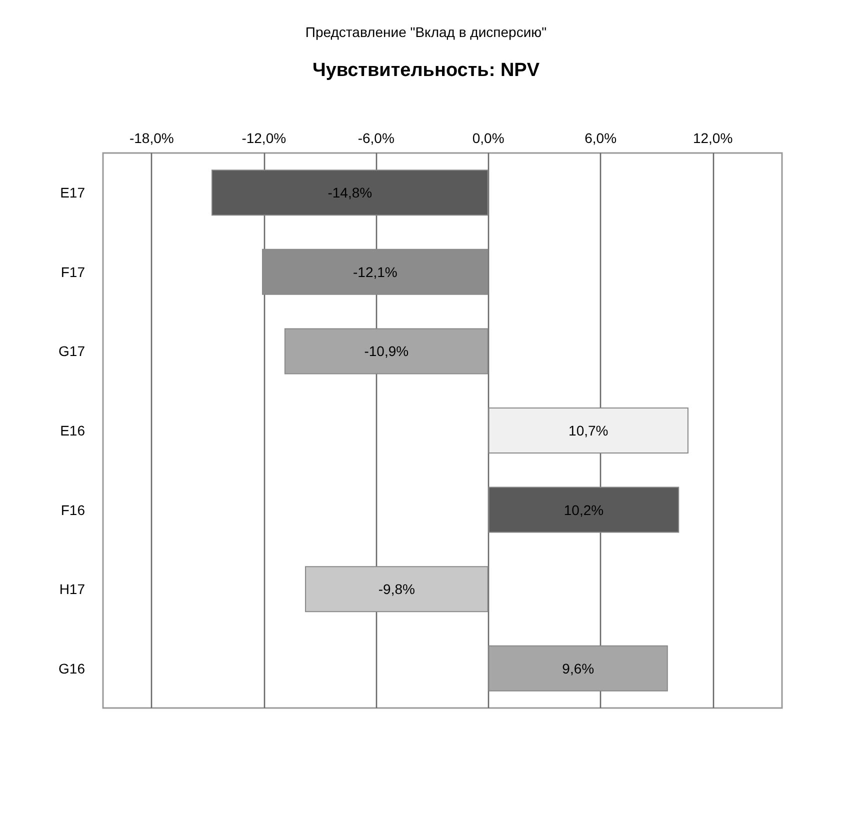 The image size is (852, 834). Describe the element at coordinates (73, 510) in the screenshot. I see `y-tick-label: F16` at that location.